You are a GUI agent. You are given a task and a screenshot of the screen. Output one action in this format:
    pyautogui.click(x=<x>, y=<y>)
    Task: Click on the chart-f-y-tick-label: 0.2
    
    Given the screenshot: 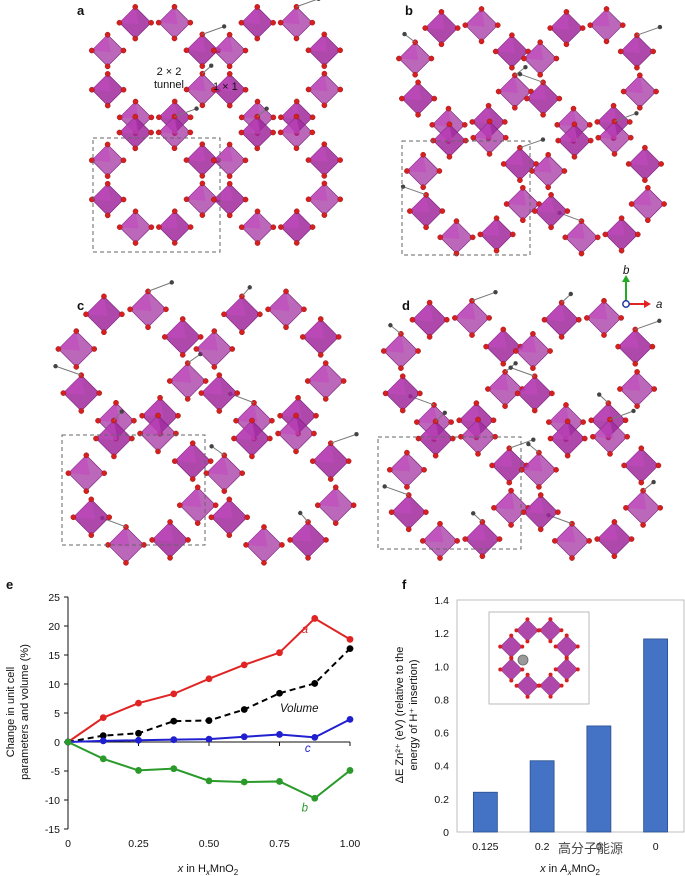 What is the action you would take?
    pyautogui.click(x=441, y=800)
    